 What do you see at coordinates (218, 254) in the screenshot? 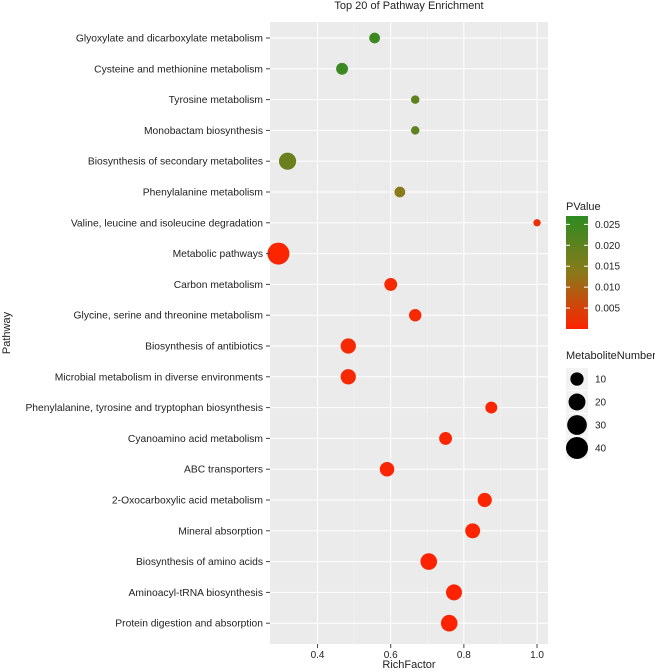
I see `pathway-label: Metabolic pathways` at bounding box center [218, 254].